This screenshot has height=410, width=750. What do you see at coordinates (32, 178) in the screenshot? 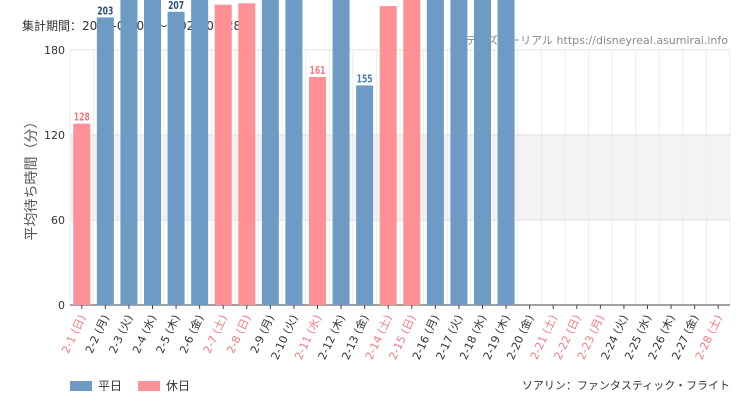
I see `y-axis-label: 平均待ち時間（分）` at bounding box center [32, 178].